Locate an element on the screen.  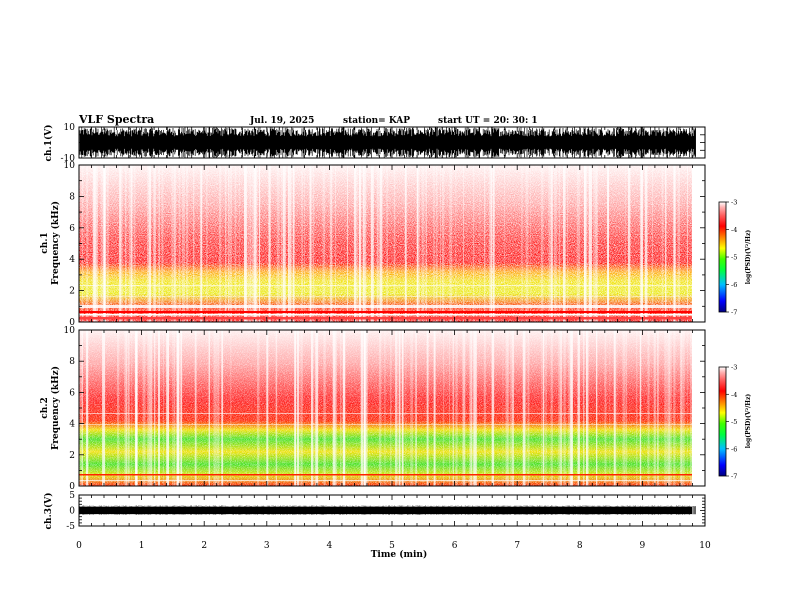
y-tick-label: -10 is located at coordinates (68, 159).